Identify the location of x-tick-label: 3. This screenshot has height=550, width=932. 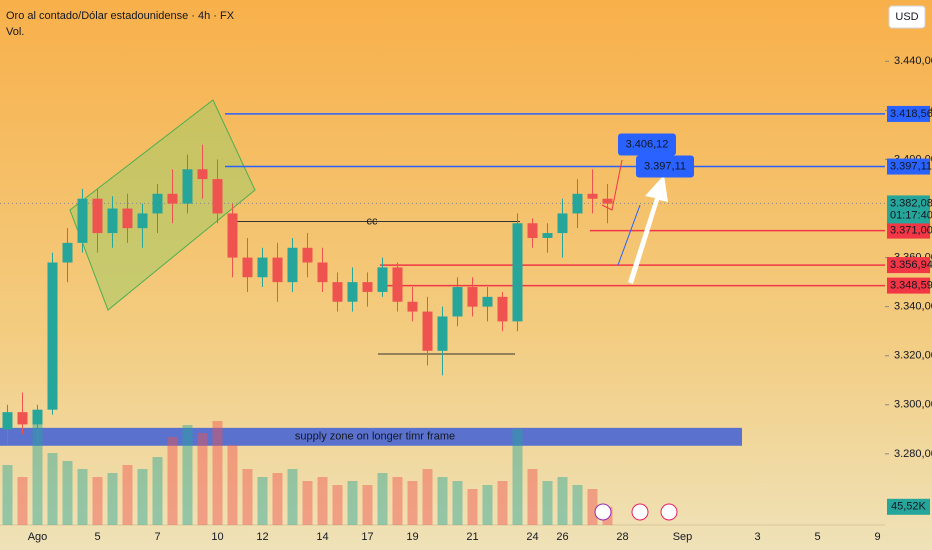
(757, 537).